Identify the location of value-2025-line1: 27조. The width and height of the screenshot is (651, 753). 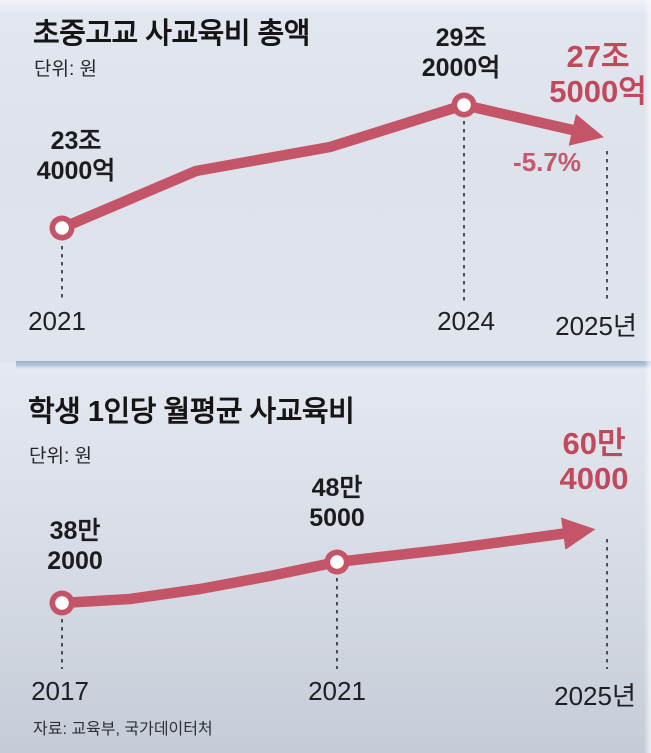
(598, 56).